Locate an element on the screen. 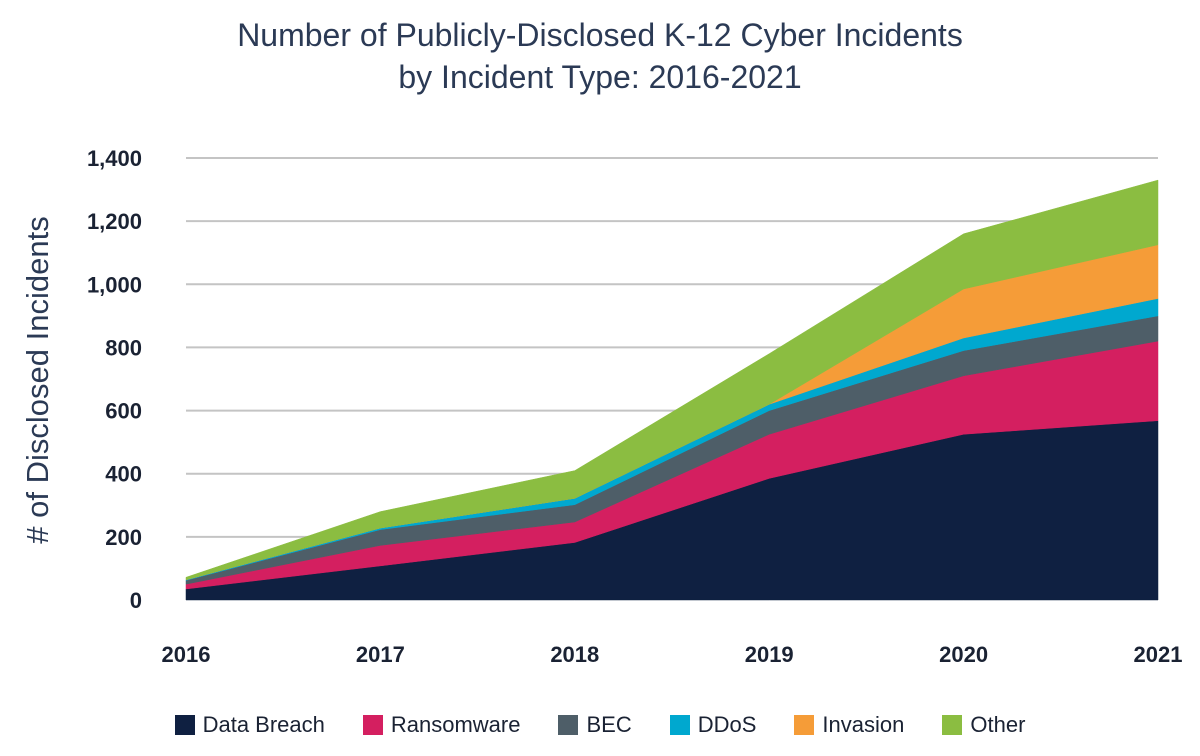 Image resolution: width=1200 pixels, height=756 pixels. legend-item-invasion: Invasion is located at coordinates (849, 725).